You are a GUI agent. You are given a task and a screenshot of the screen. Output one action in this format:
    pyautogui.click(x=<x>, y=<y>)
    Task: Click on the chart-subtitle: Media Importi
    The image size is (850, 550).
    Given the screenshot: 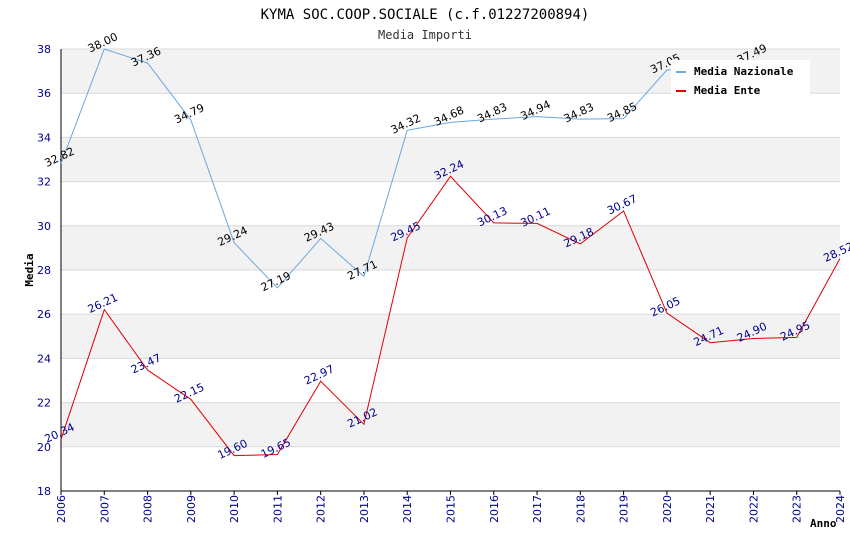 What is the action you would take?
    pyautogui.click(x=425, y=35)
    